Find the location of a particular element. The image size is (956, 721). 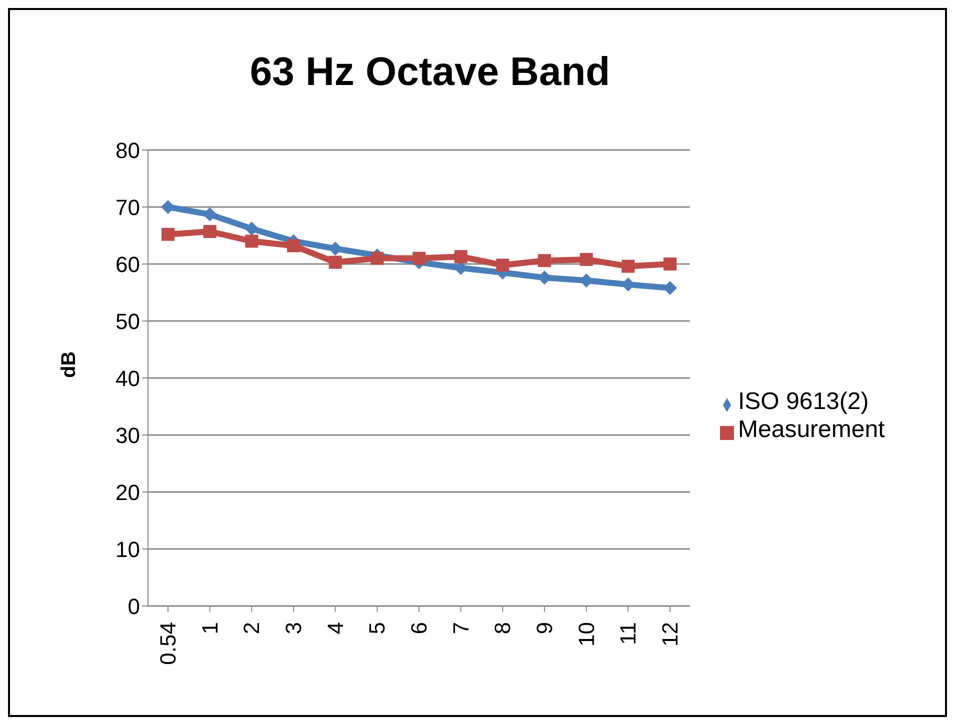

legend-label: ISO 9613(2) is located at coordinates (803, 401).